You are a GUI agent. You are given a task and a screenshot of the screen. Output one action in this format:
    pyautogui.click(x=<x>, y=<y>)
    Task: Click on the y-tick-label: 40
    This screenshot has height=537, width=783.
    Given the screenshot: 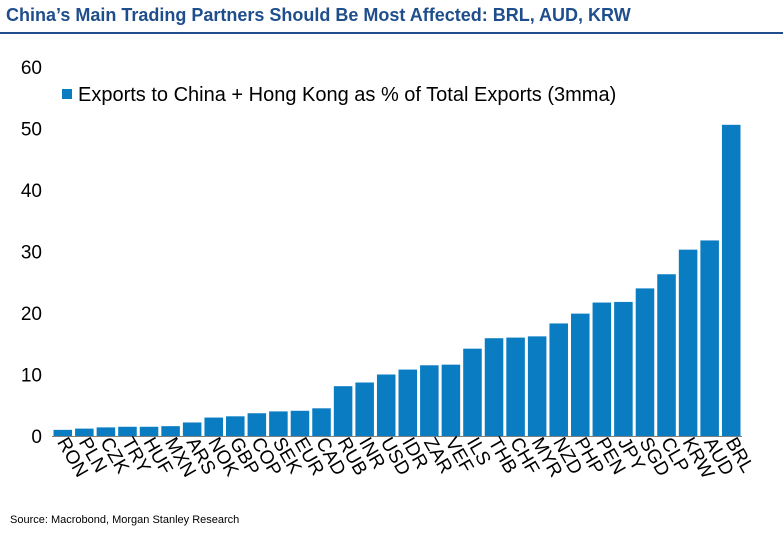 What is the action you would take?
    pyautogui.click(x=31, y=191)
    